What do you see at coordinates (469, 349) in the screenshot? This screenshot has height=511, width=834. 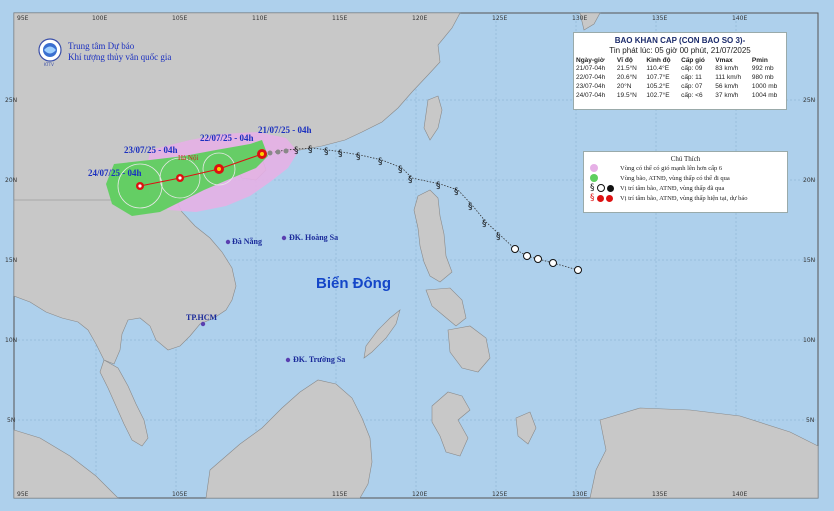 I see `land-mindanao` at bounding box center [469, 349].